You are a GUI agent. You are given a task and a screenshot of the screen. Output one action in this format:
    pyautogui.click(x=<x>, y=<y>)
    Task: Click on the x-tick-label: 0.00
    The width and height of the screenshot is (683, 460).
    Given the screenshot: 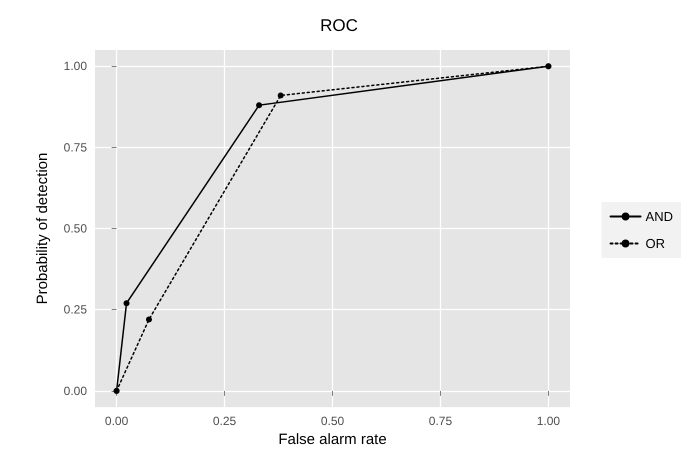 What is the action you would take?
    pyautogui.click(x=116, y=421)
    